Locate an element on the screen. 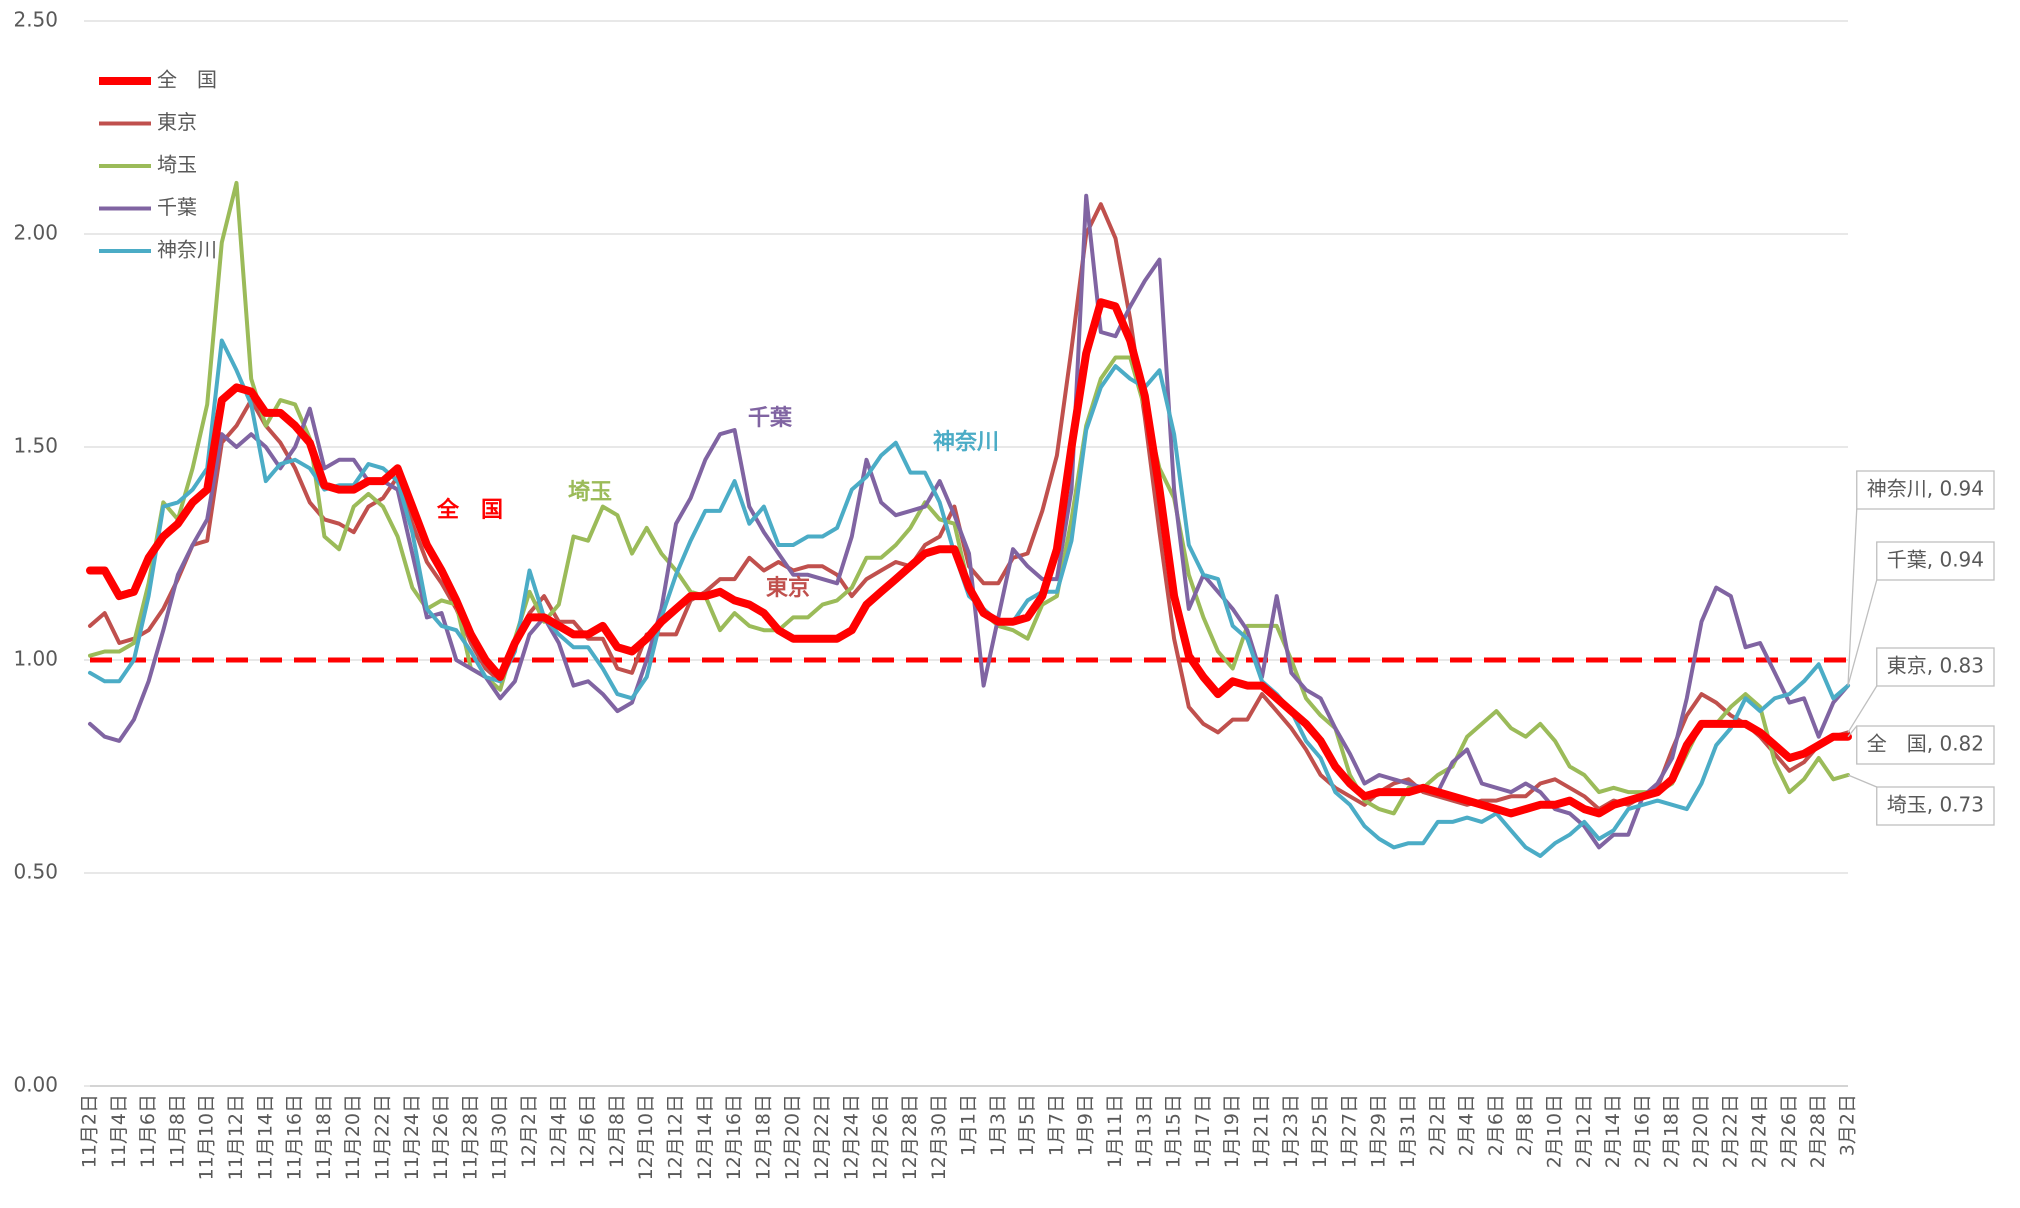  x-tick-label: 11月18日 is located at coordinates (324, 1137).